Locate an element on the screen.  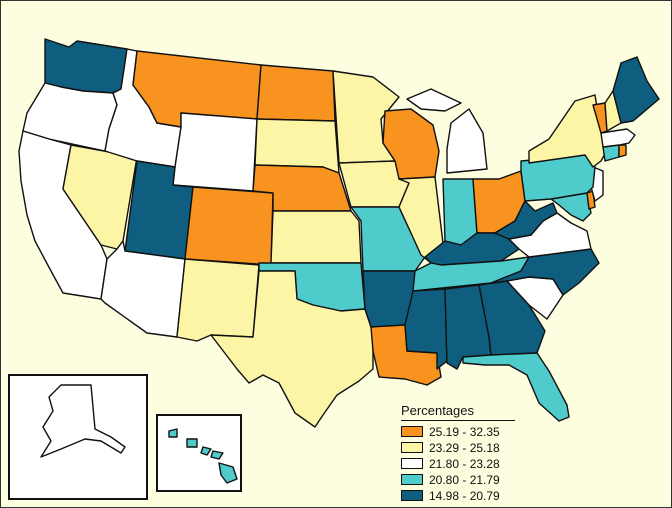
state-michigan is located at coordinates (447, 131).